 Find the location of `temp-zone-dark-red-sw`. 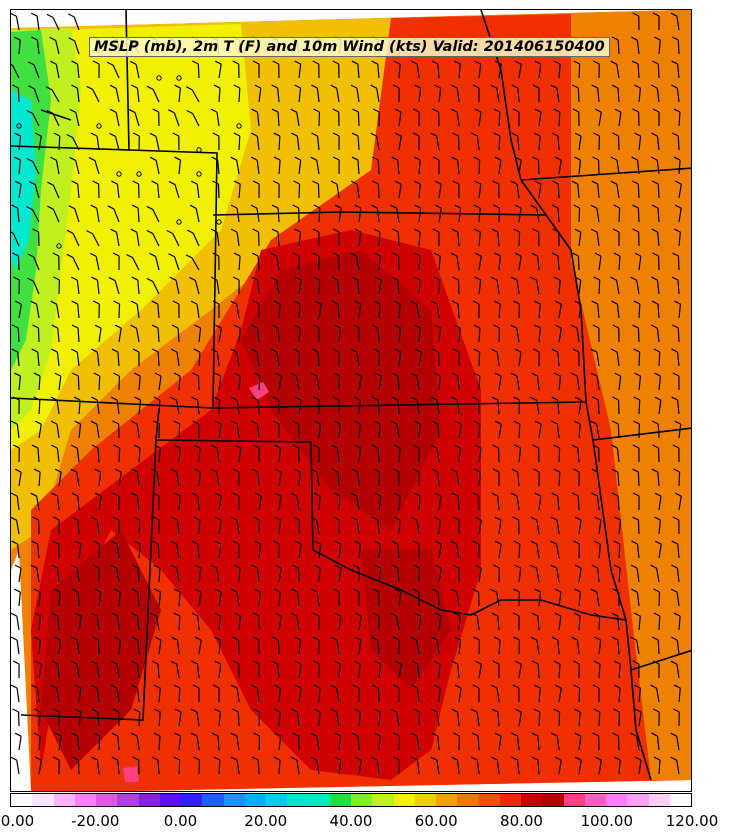

temp-zone-dark-red-sw is located at coordinates (101, 650).